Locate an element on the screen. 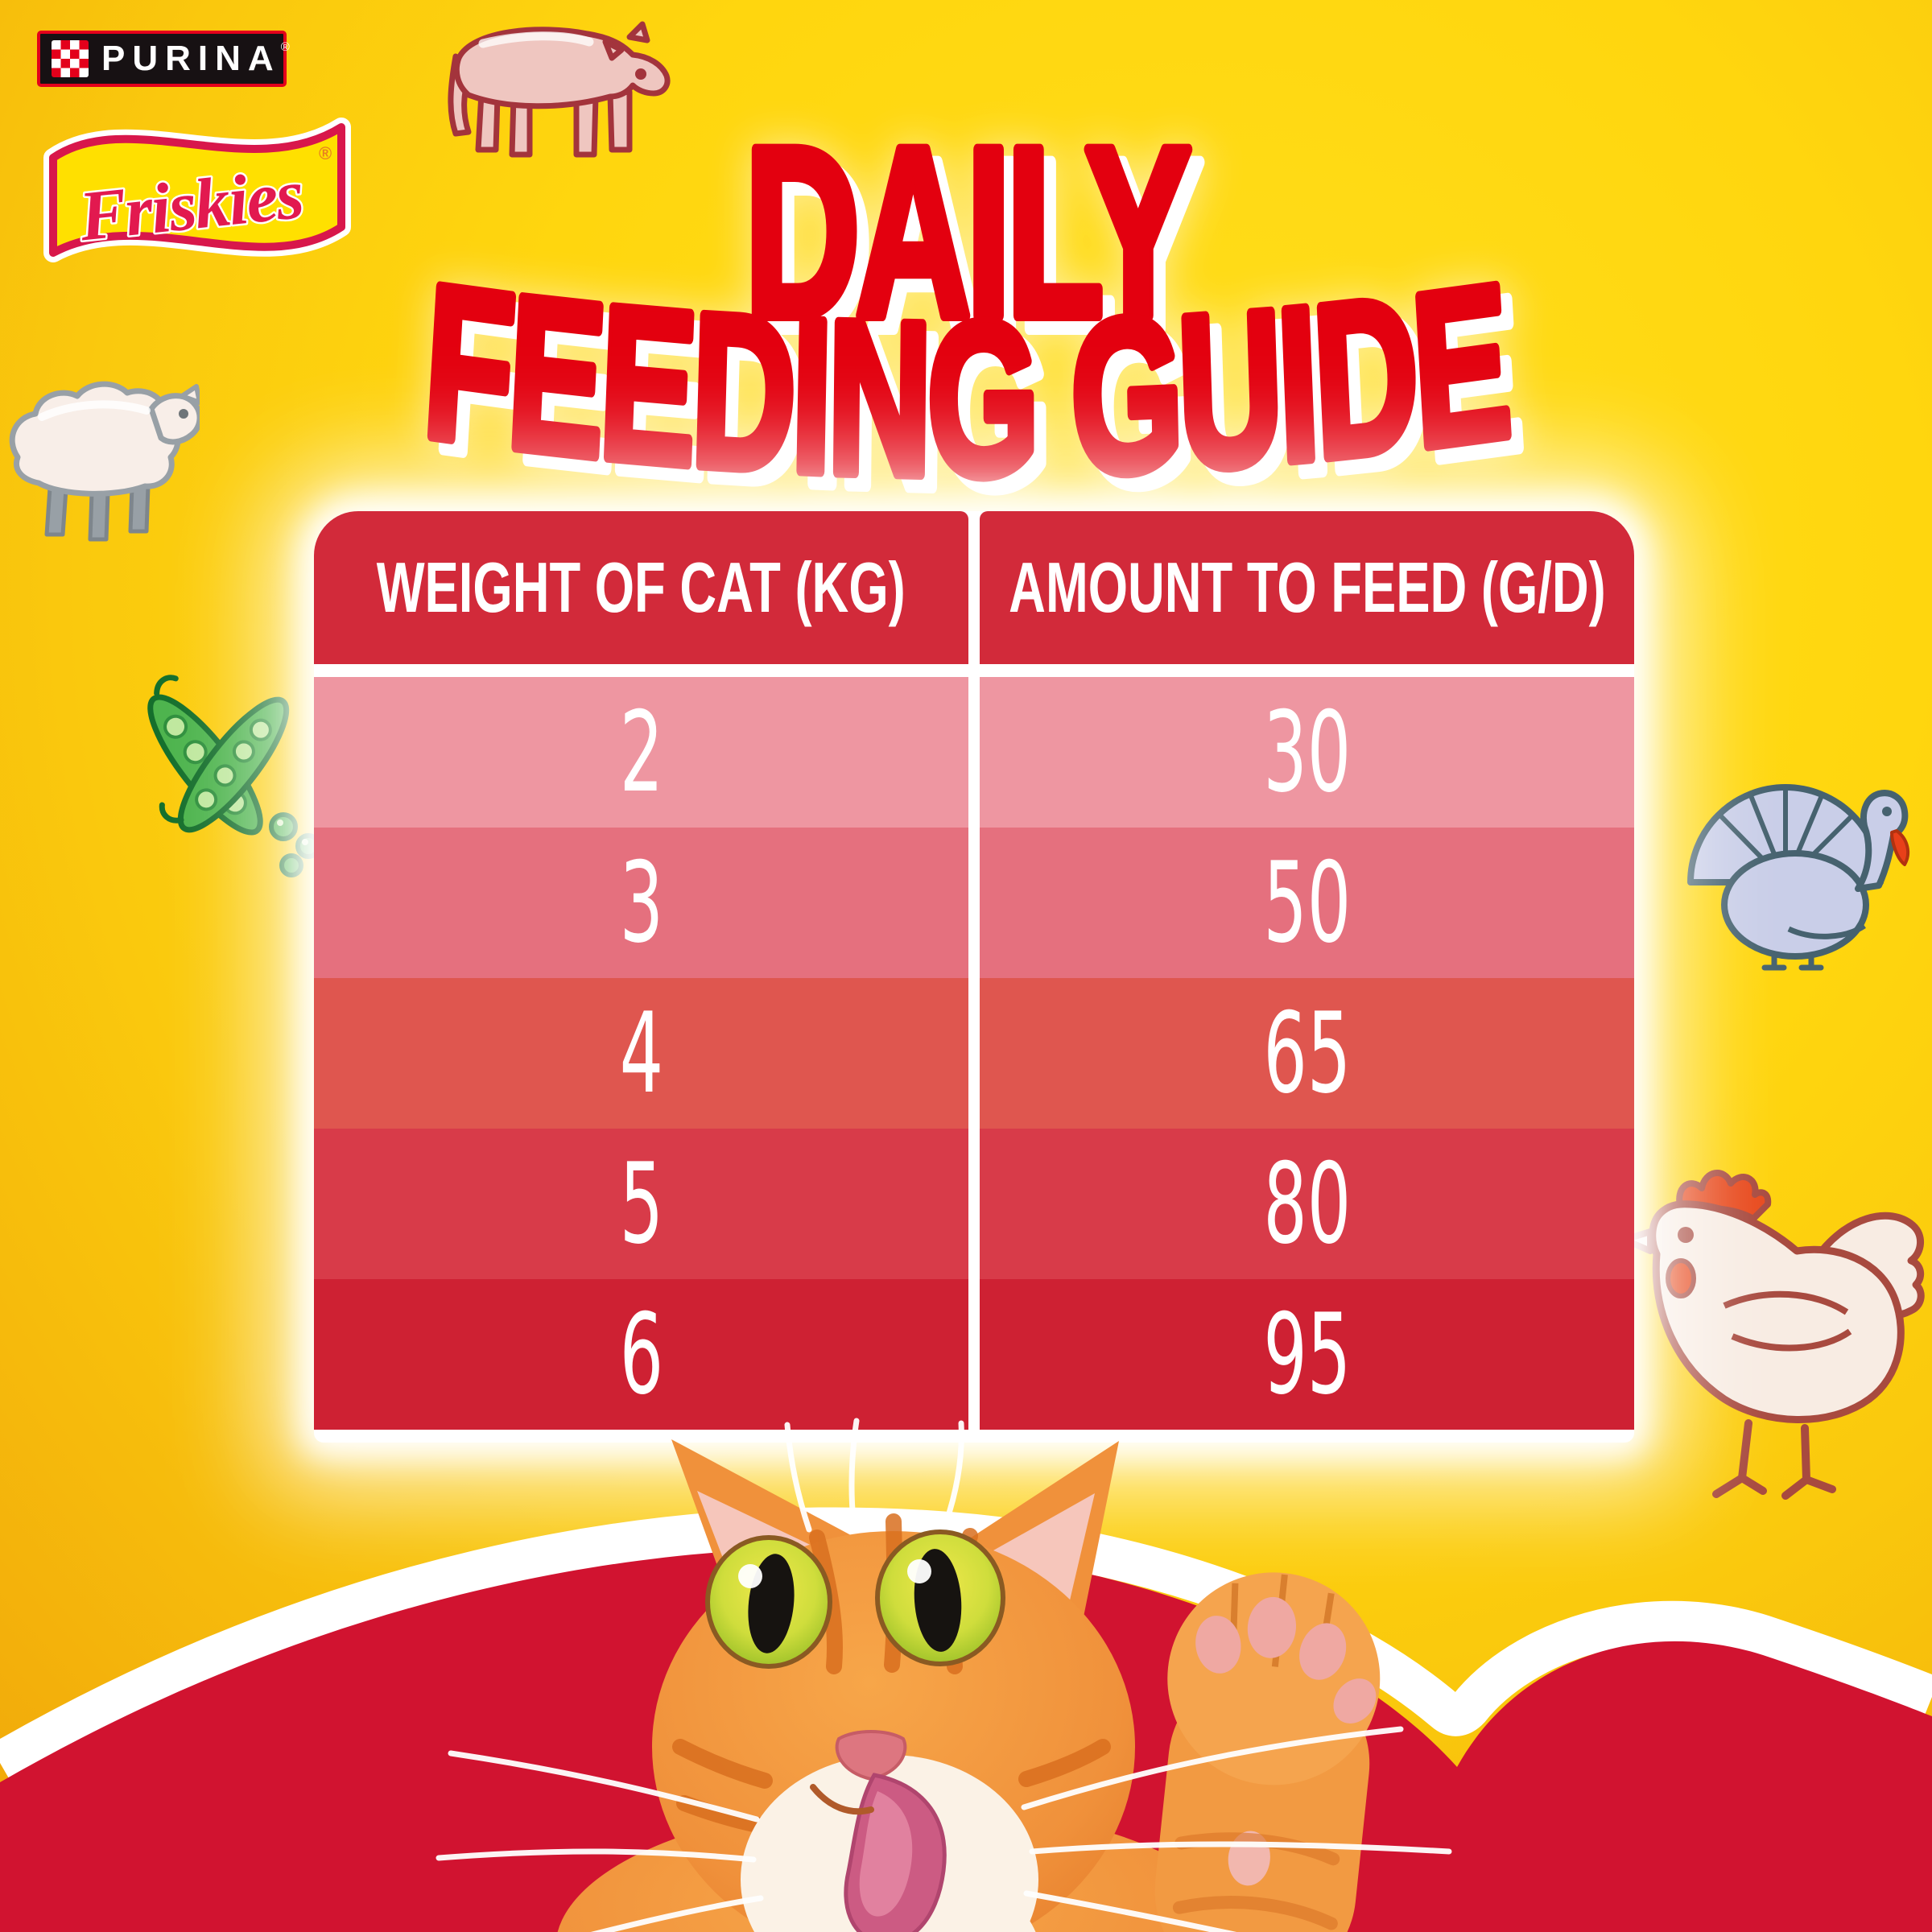 This screenshot has height=1932, width=1932. chicken-icon is located at coordinates (1773, 1335).